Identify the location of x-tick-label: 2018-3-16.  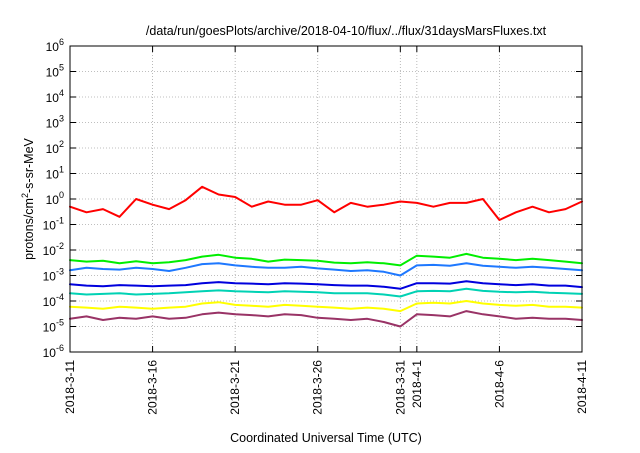
(153, 387).